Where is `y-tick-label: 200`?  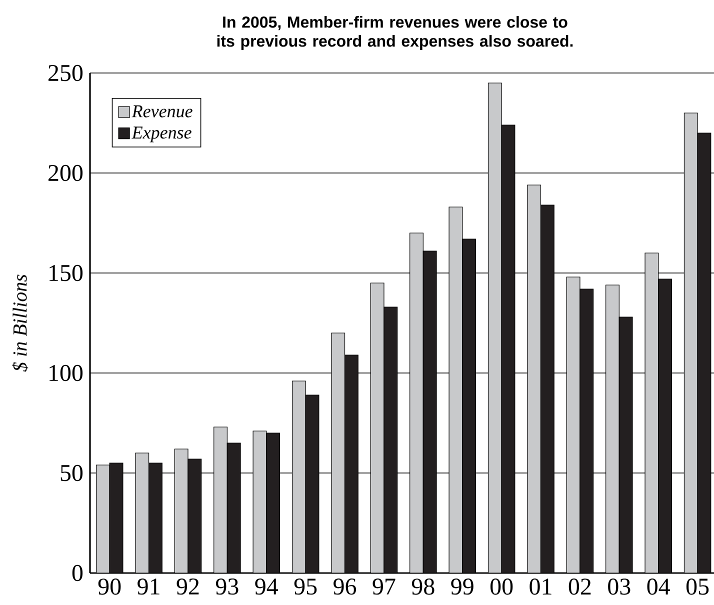
y-tick-label: 200 is located at coordinates (65, 173).